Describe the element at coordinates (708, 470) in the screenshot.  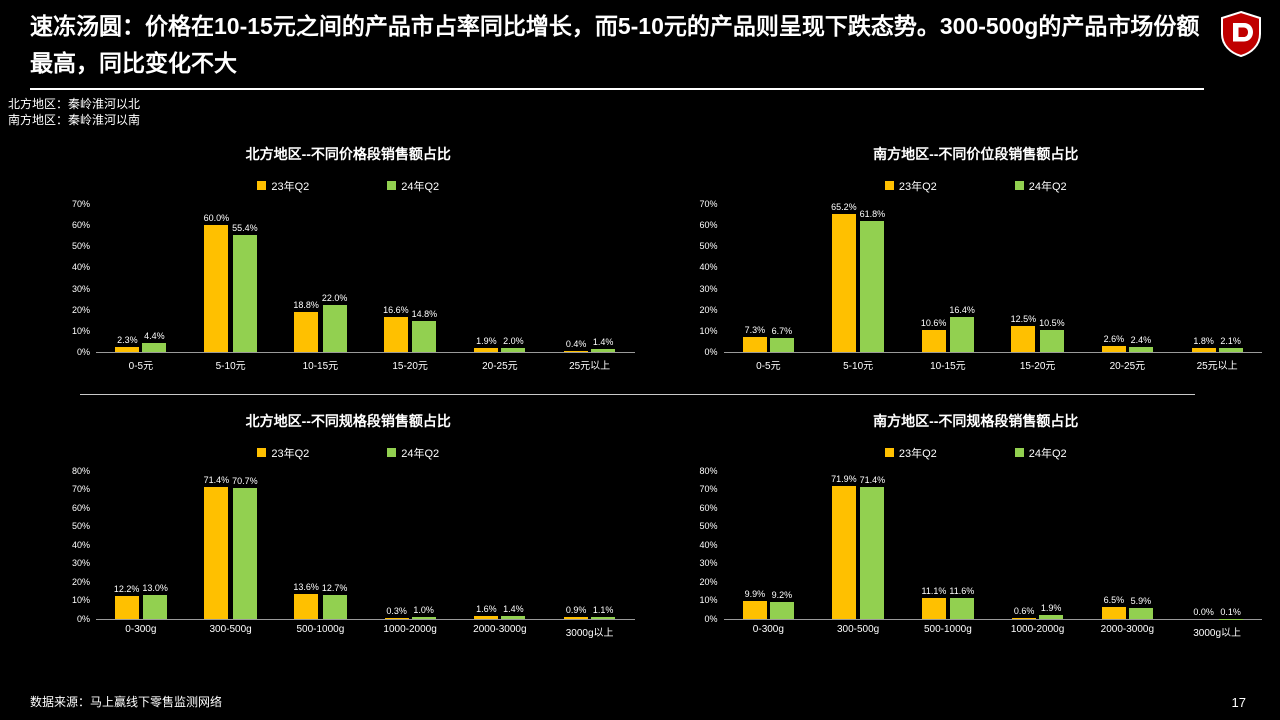
I see `y-tick-label: 80%` at that location.